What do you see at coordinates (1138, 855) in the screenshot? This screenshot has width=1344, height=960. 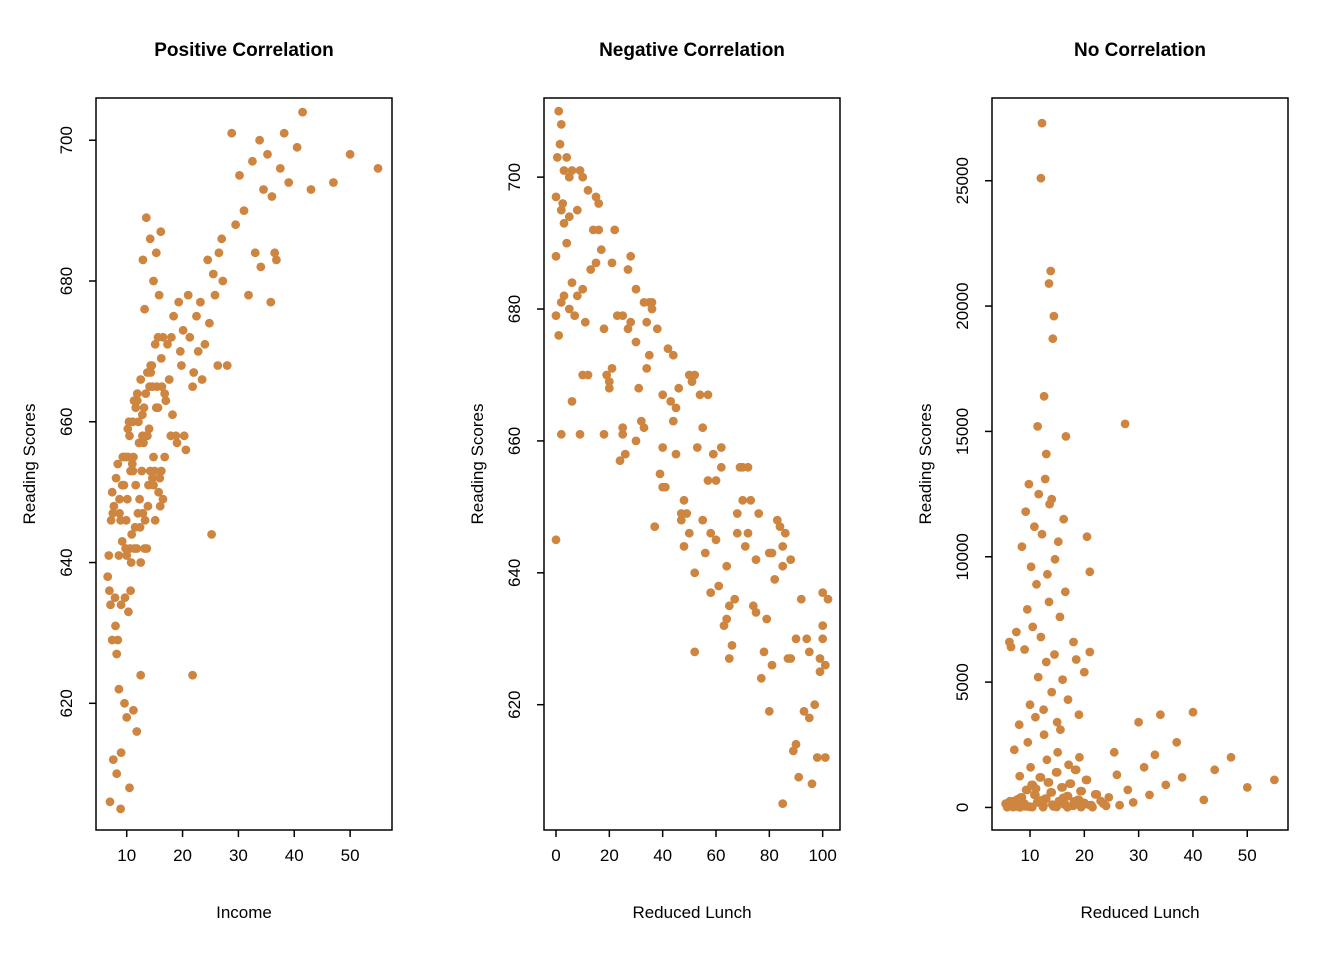 I see `x-tick-label: 30` at bounding box center [1138, 855].